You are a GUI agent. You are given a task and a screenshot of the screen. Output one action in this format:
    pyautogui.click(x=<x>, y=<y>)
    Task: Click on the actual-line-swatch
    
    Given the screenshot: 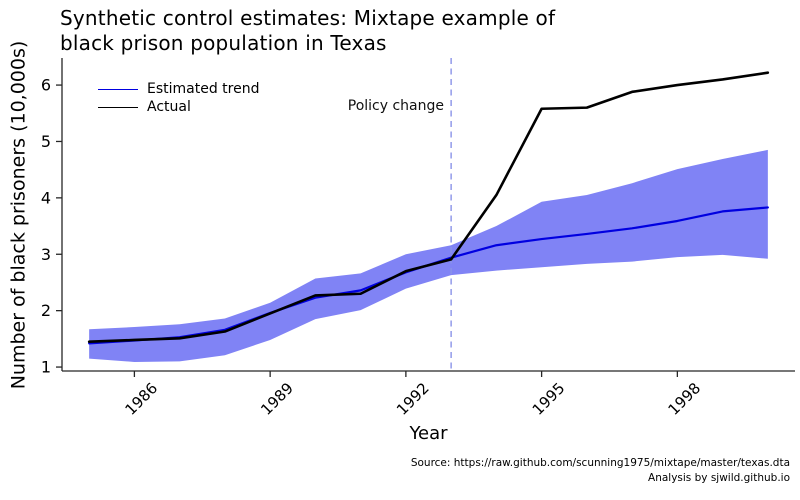 What is the action you would take?
    pyautogui.click(x=118, y=107)
    